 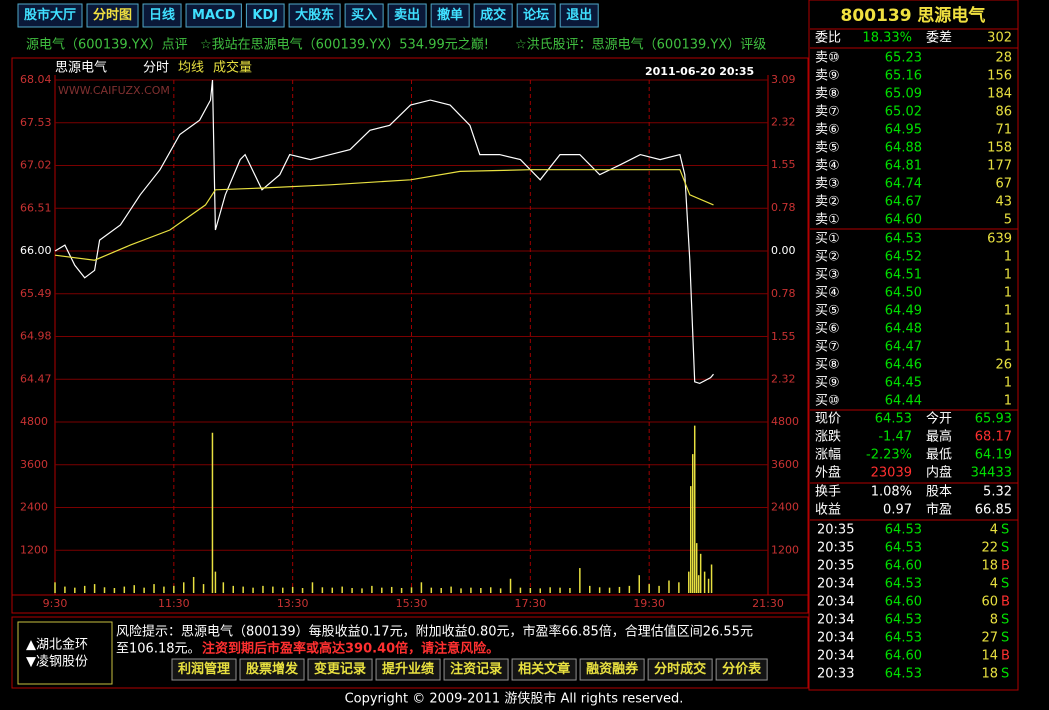 What do you see at coordinates (903, 365) in the screenshot?
I see `order-price: 64.46` at bounding box center [903, 365].